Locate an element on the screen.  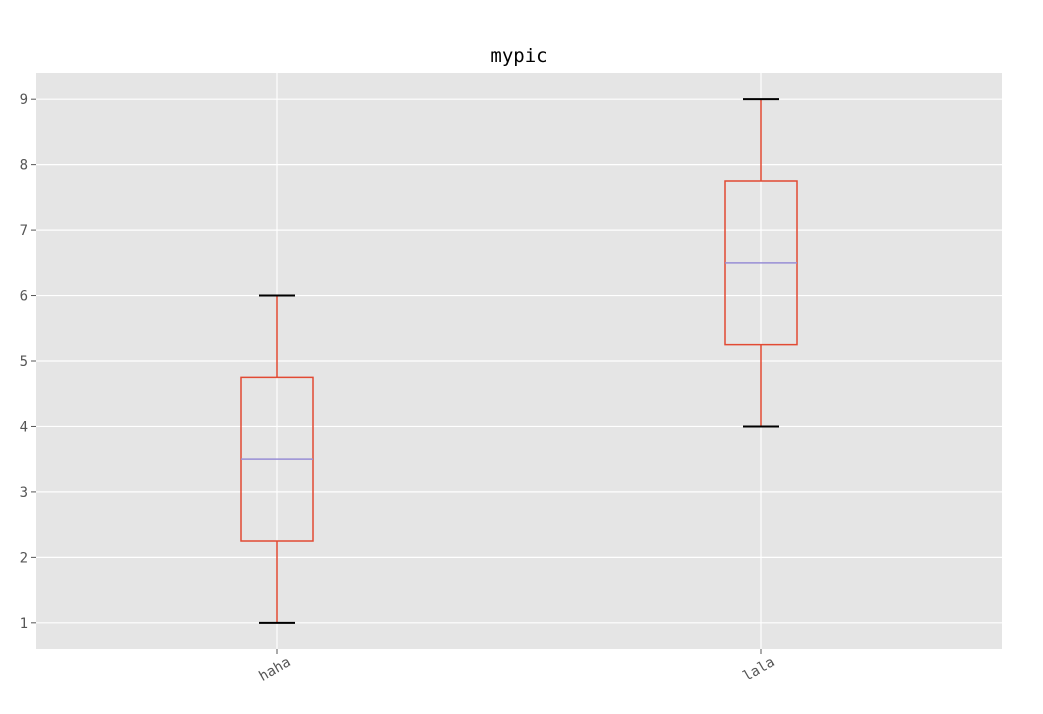
y-axis-ticks: 1 2 3 4 5 6 7 8 9 is located at coordinates (28, 362).